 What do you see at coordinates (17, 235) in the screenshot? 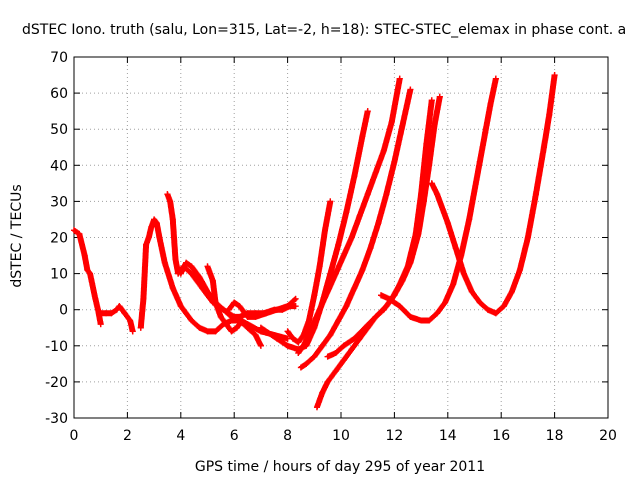
I see `y-axis-label: dSTEC / TECUs` at bounding box center [17, 235].